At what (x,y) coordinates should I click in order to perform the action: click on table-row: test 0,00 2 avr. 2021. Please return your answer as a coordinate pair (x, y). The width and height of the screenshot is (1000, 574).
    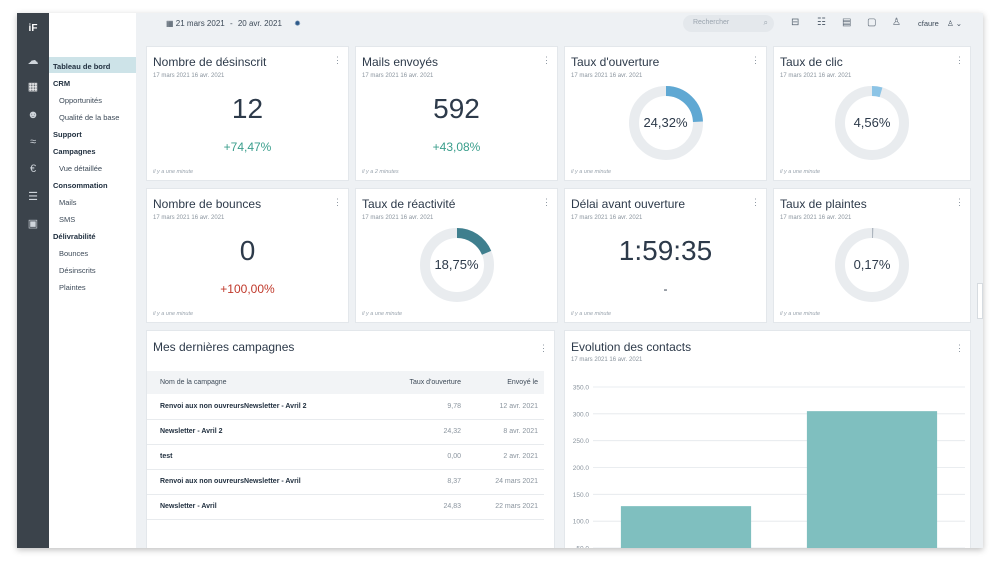
    Looking at the image, I should click on (345, 457).